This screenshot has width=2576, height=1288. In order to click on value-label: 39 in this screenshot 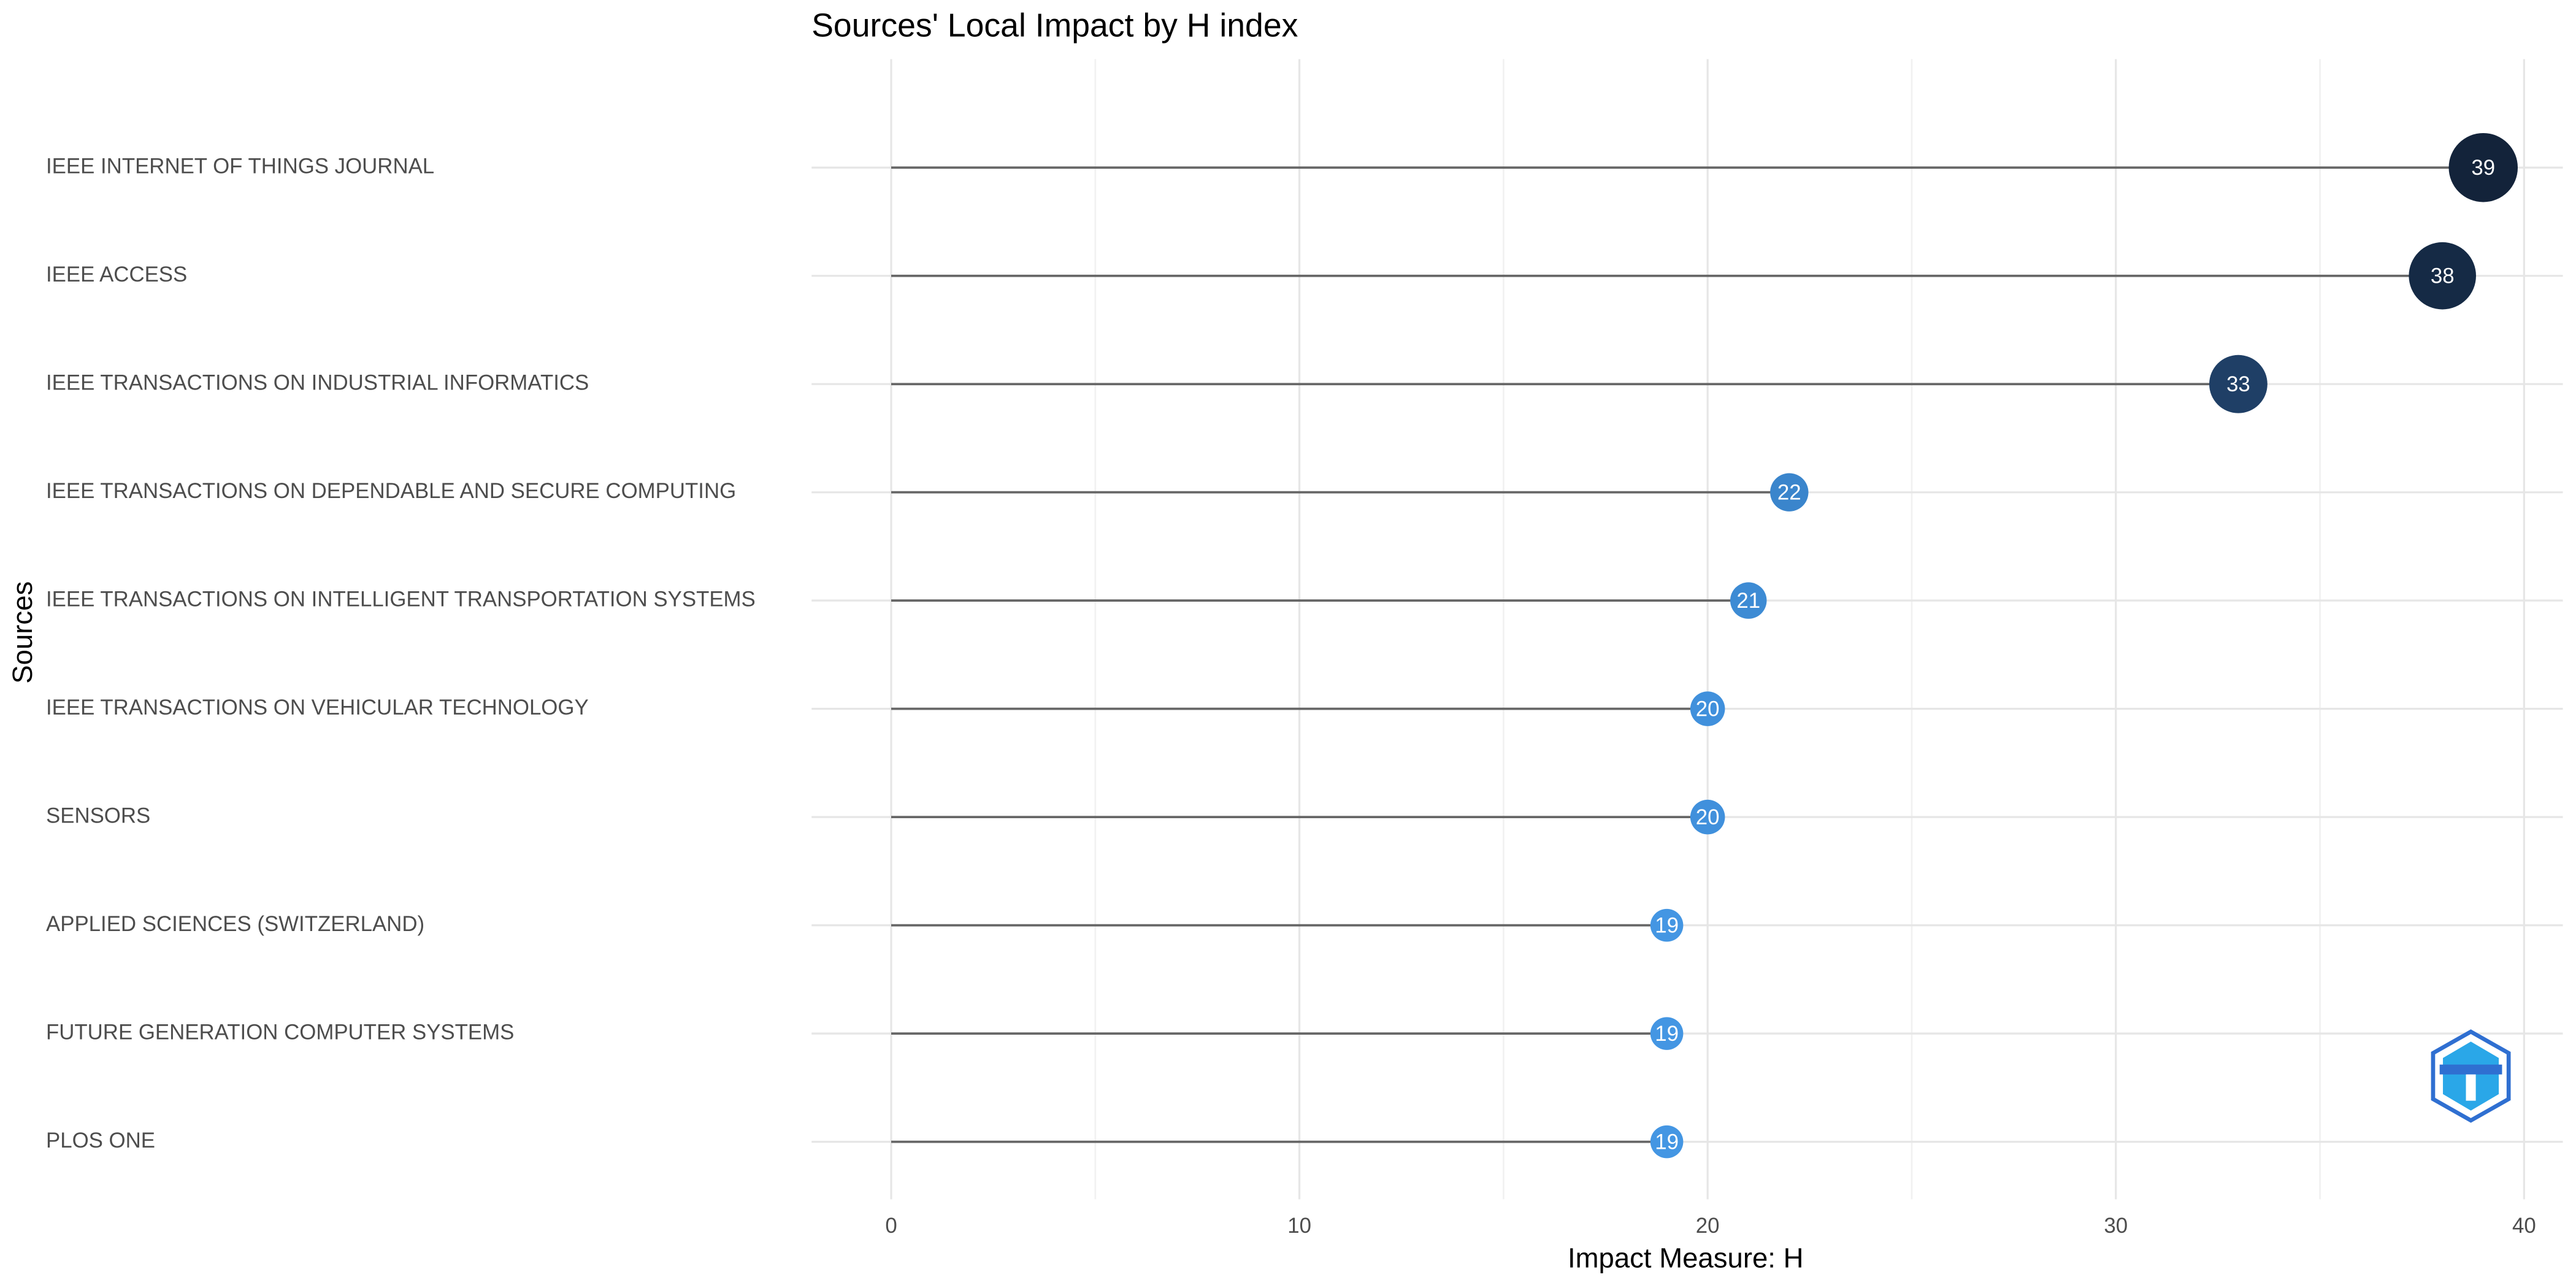, I will do `click(2483, 168)`.